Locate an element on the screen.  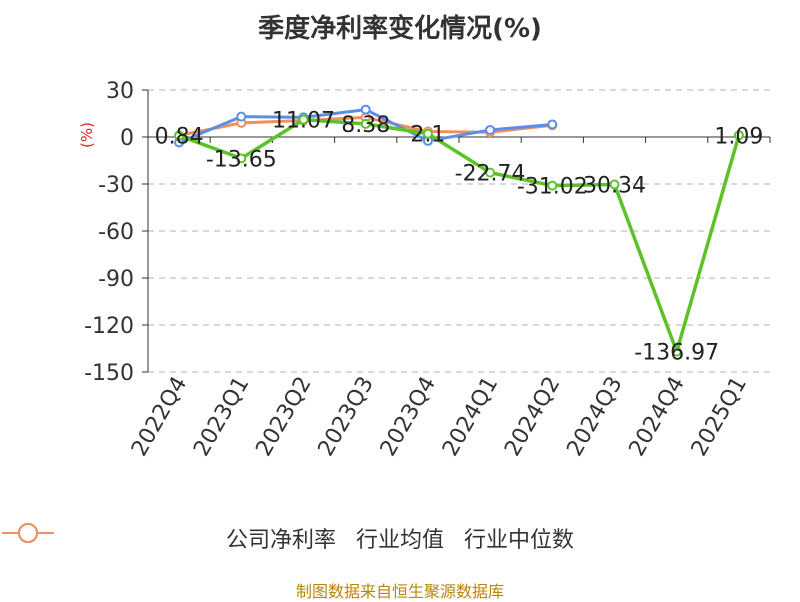
data-label-company: 1.09 is located at coordinates (738, 136).